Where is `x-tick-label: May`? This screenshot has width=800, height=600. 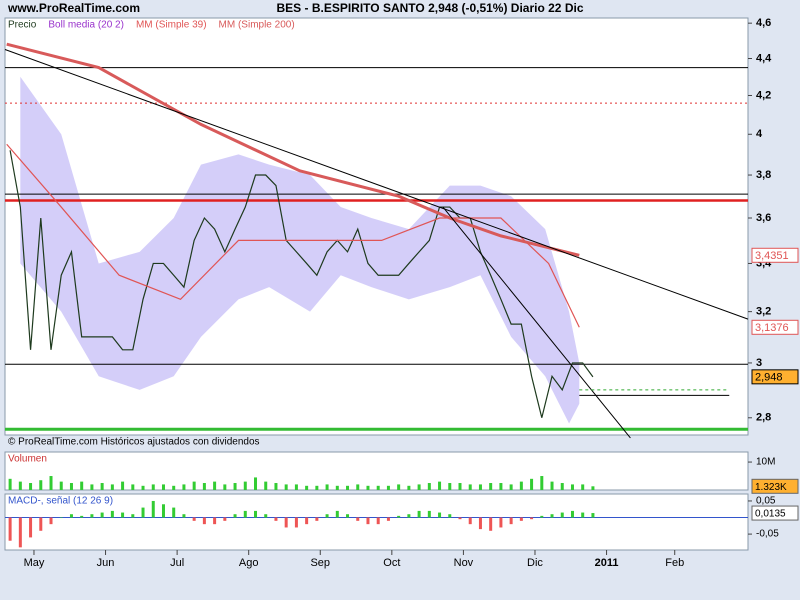 x-tick-label: May is located at coordinates (34, 563).